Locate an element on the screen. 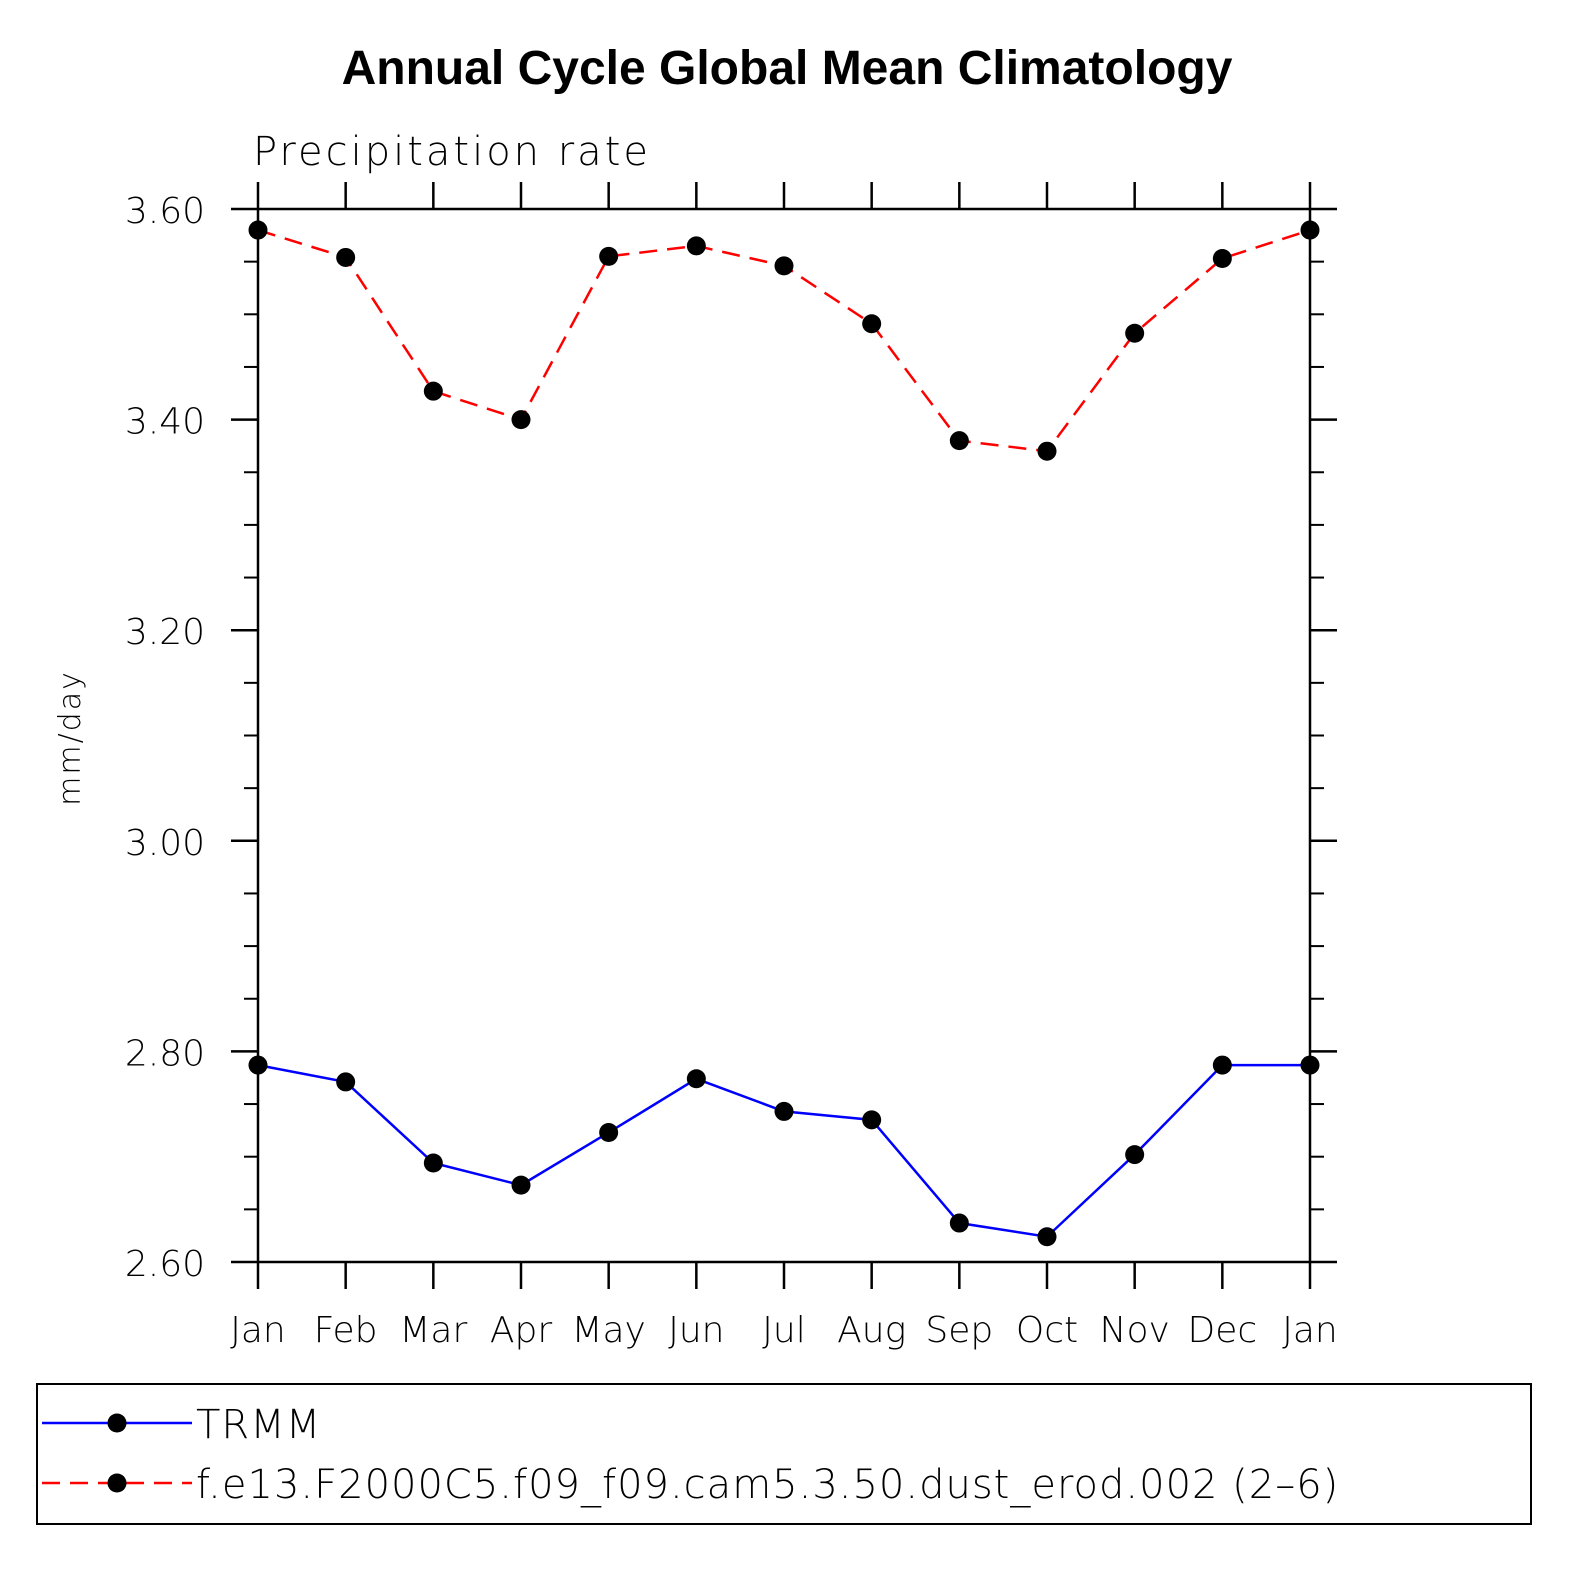 The image size is (1574, 1579). y-tick-label: 3.00 is located at coordinates (165, 843).